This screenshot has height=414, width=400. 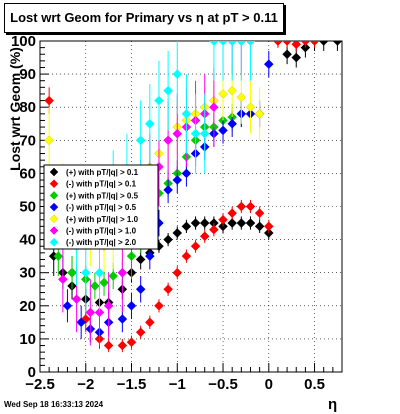 What do you see at coordinates (27, 273) in the screenshot?
I see `y-tick-label: 30` at bounding box center [27, 273].